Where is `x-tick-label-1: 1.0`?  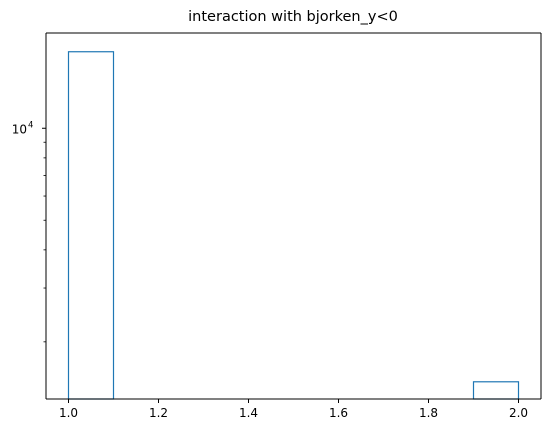
x-tick-label-1: 1.0 is located at coordinates (68, 413).